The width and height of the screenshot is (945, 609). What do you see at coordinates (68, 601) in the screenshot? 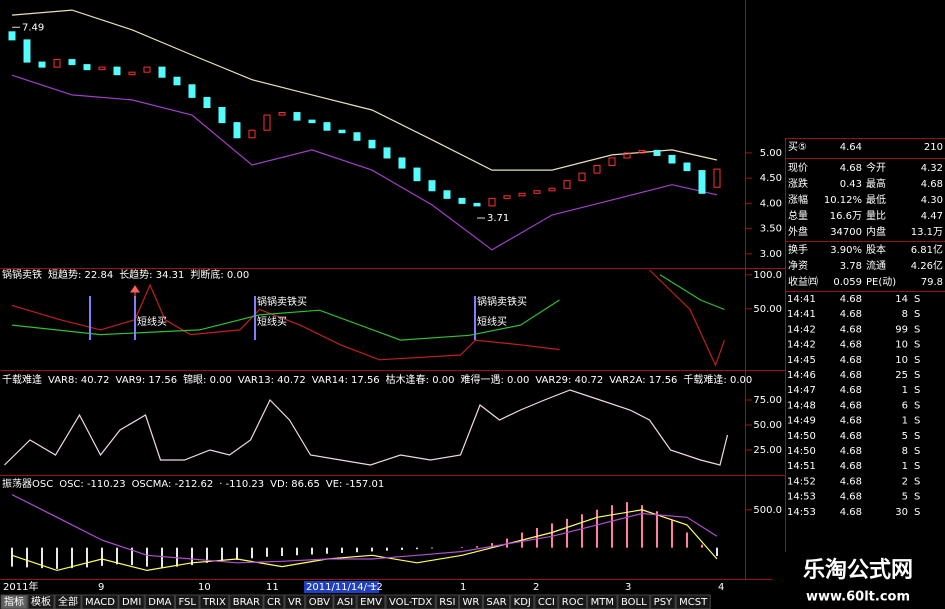
I see `tab: 全部` at bounding box center [68, 601].